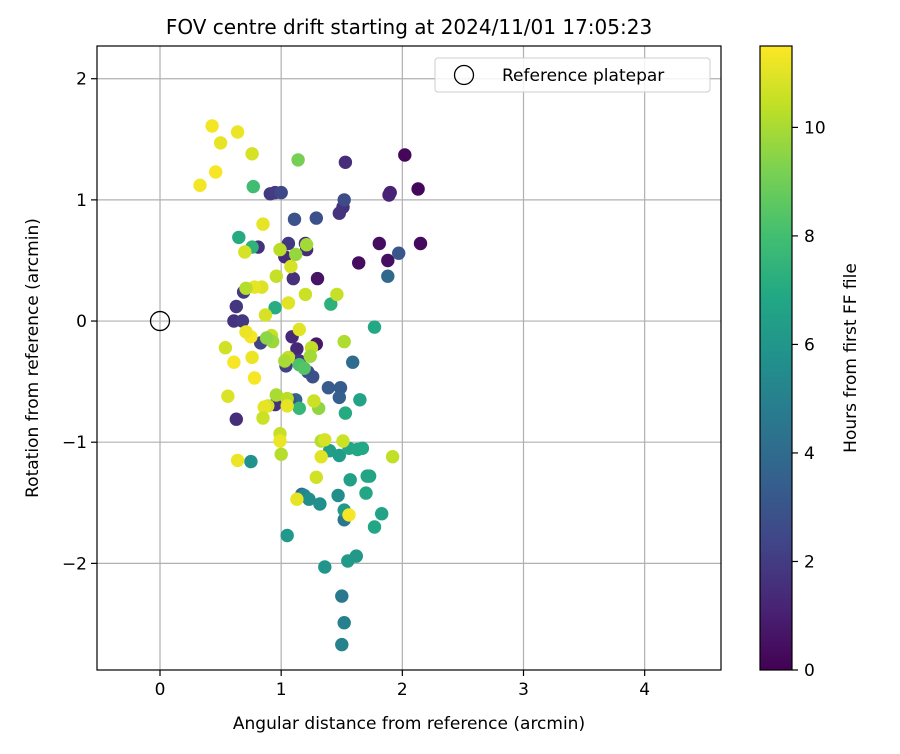 This screenshot has width=900, height=754. What do you see at coordinates (809, 671) in the screenshot?
I see `colorbar-tick-label: 0` at bounding box center [809, 671].